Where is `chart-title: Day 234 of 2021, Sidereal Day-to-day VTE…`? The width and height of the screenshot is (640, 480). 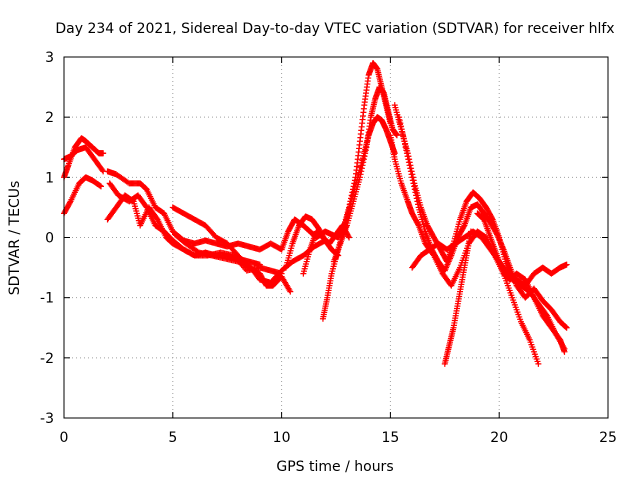 chart-title: Day 234 of 2021, Sidereal Day-to-day VTE… is located at coordinates (334, 29).